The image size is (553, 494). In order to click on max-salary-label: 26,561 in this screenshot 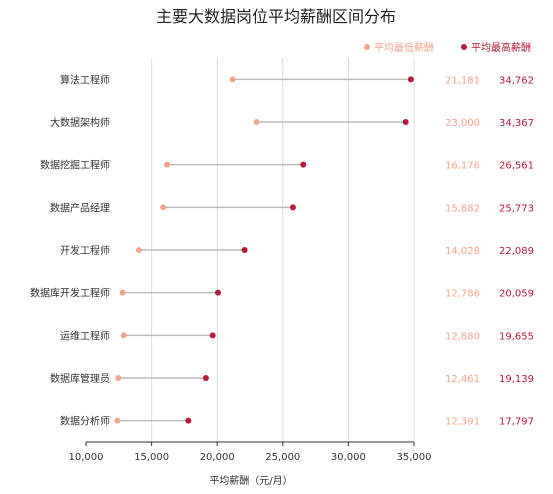, I will do `click(516, 166)`.